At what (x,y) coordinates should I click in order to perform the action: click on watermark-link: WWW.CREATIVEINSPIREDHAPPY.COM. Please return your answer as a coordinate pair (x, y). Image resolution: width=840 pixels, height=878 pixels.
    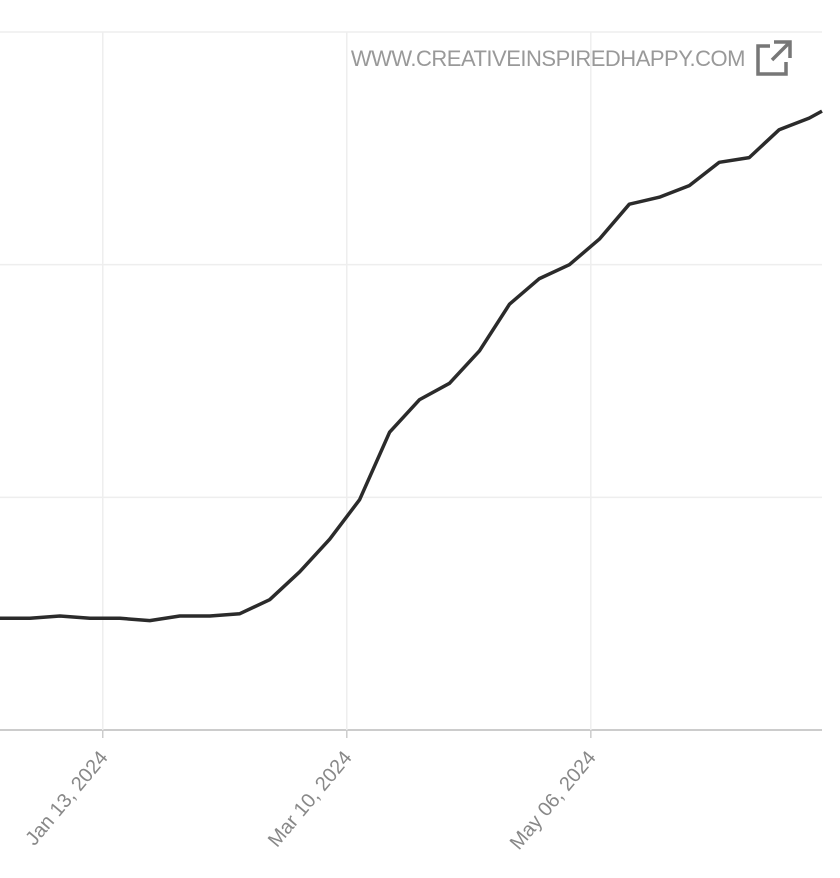
    Looking at the image, I should click on (571, 58).